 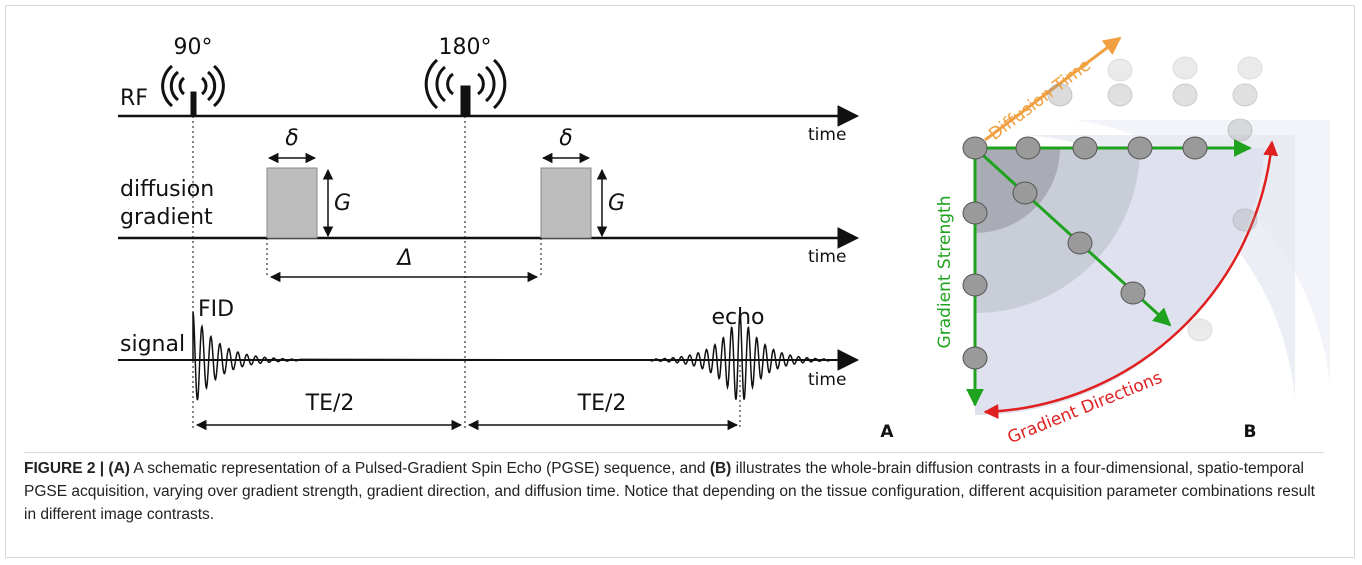 I want to click on row-label: RF, so click(x=134, y=98).